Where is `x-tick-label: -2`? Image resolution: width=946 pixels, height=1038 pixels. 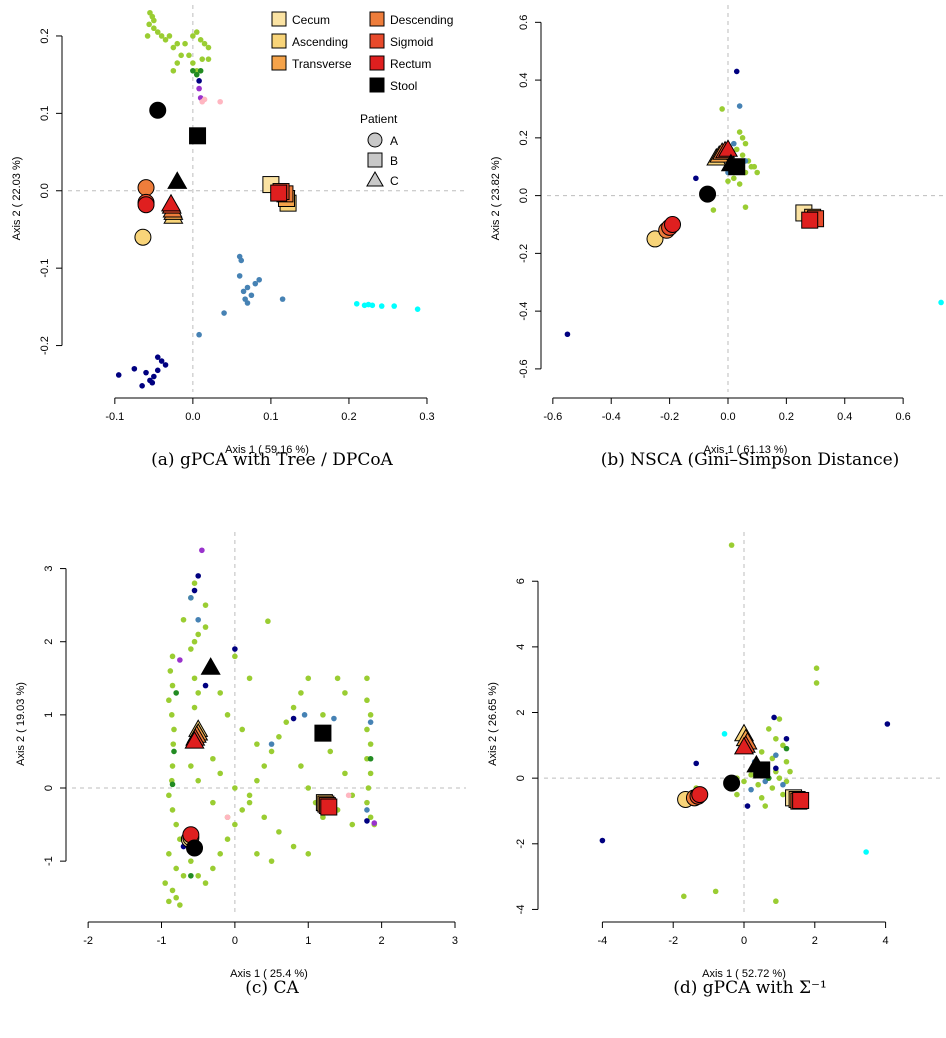 x-tick-label: -2 is located at coordinates (88, 941).